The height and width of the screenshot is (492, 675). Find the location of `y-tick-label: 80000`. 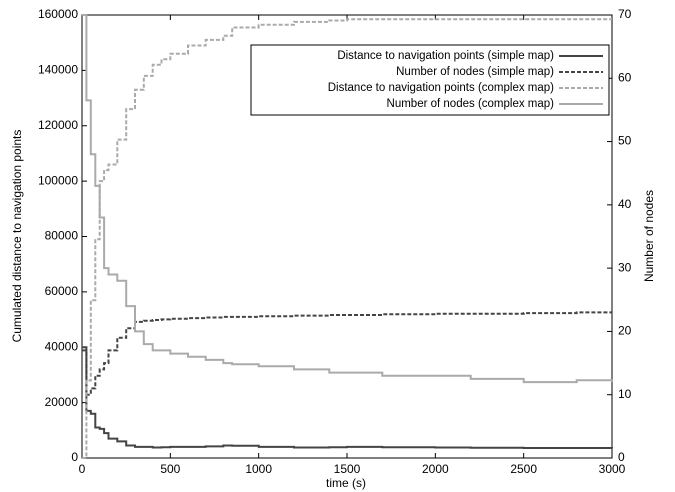

y-tick-label: 80000 is located at coordinates (62, 236).